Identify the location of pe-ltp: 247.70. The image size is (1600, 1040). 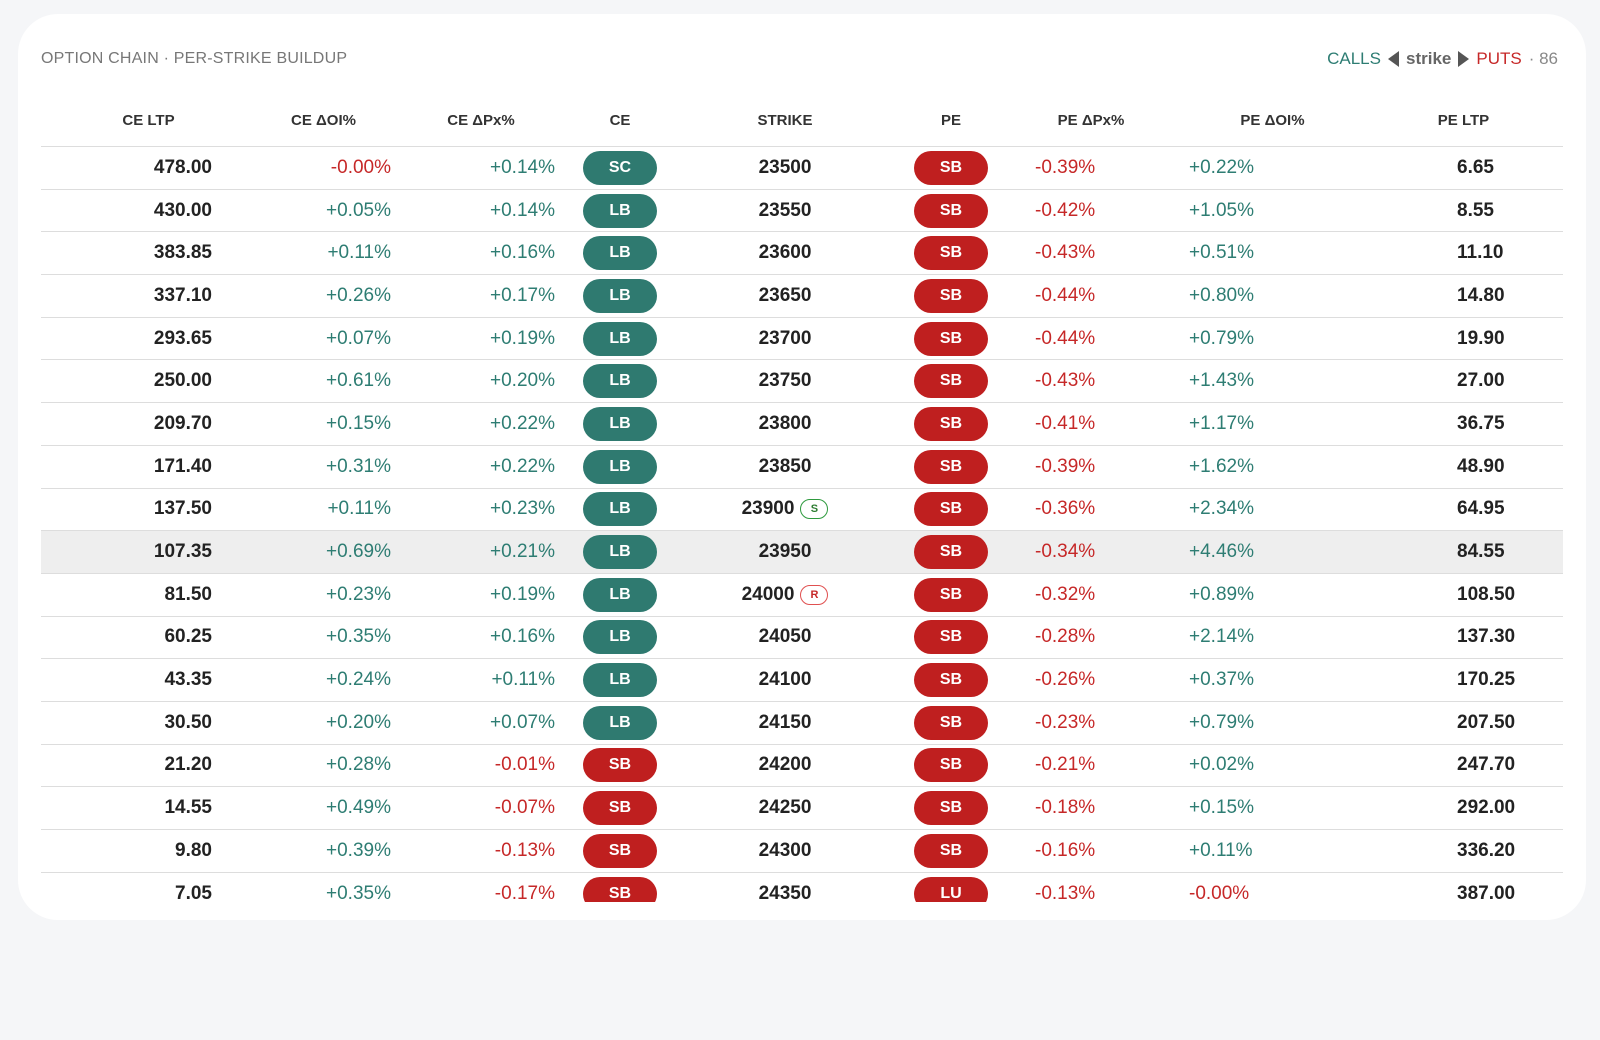
(1463, 766).